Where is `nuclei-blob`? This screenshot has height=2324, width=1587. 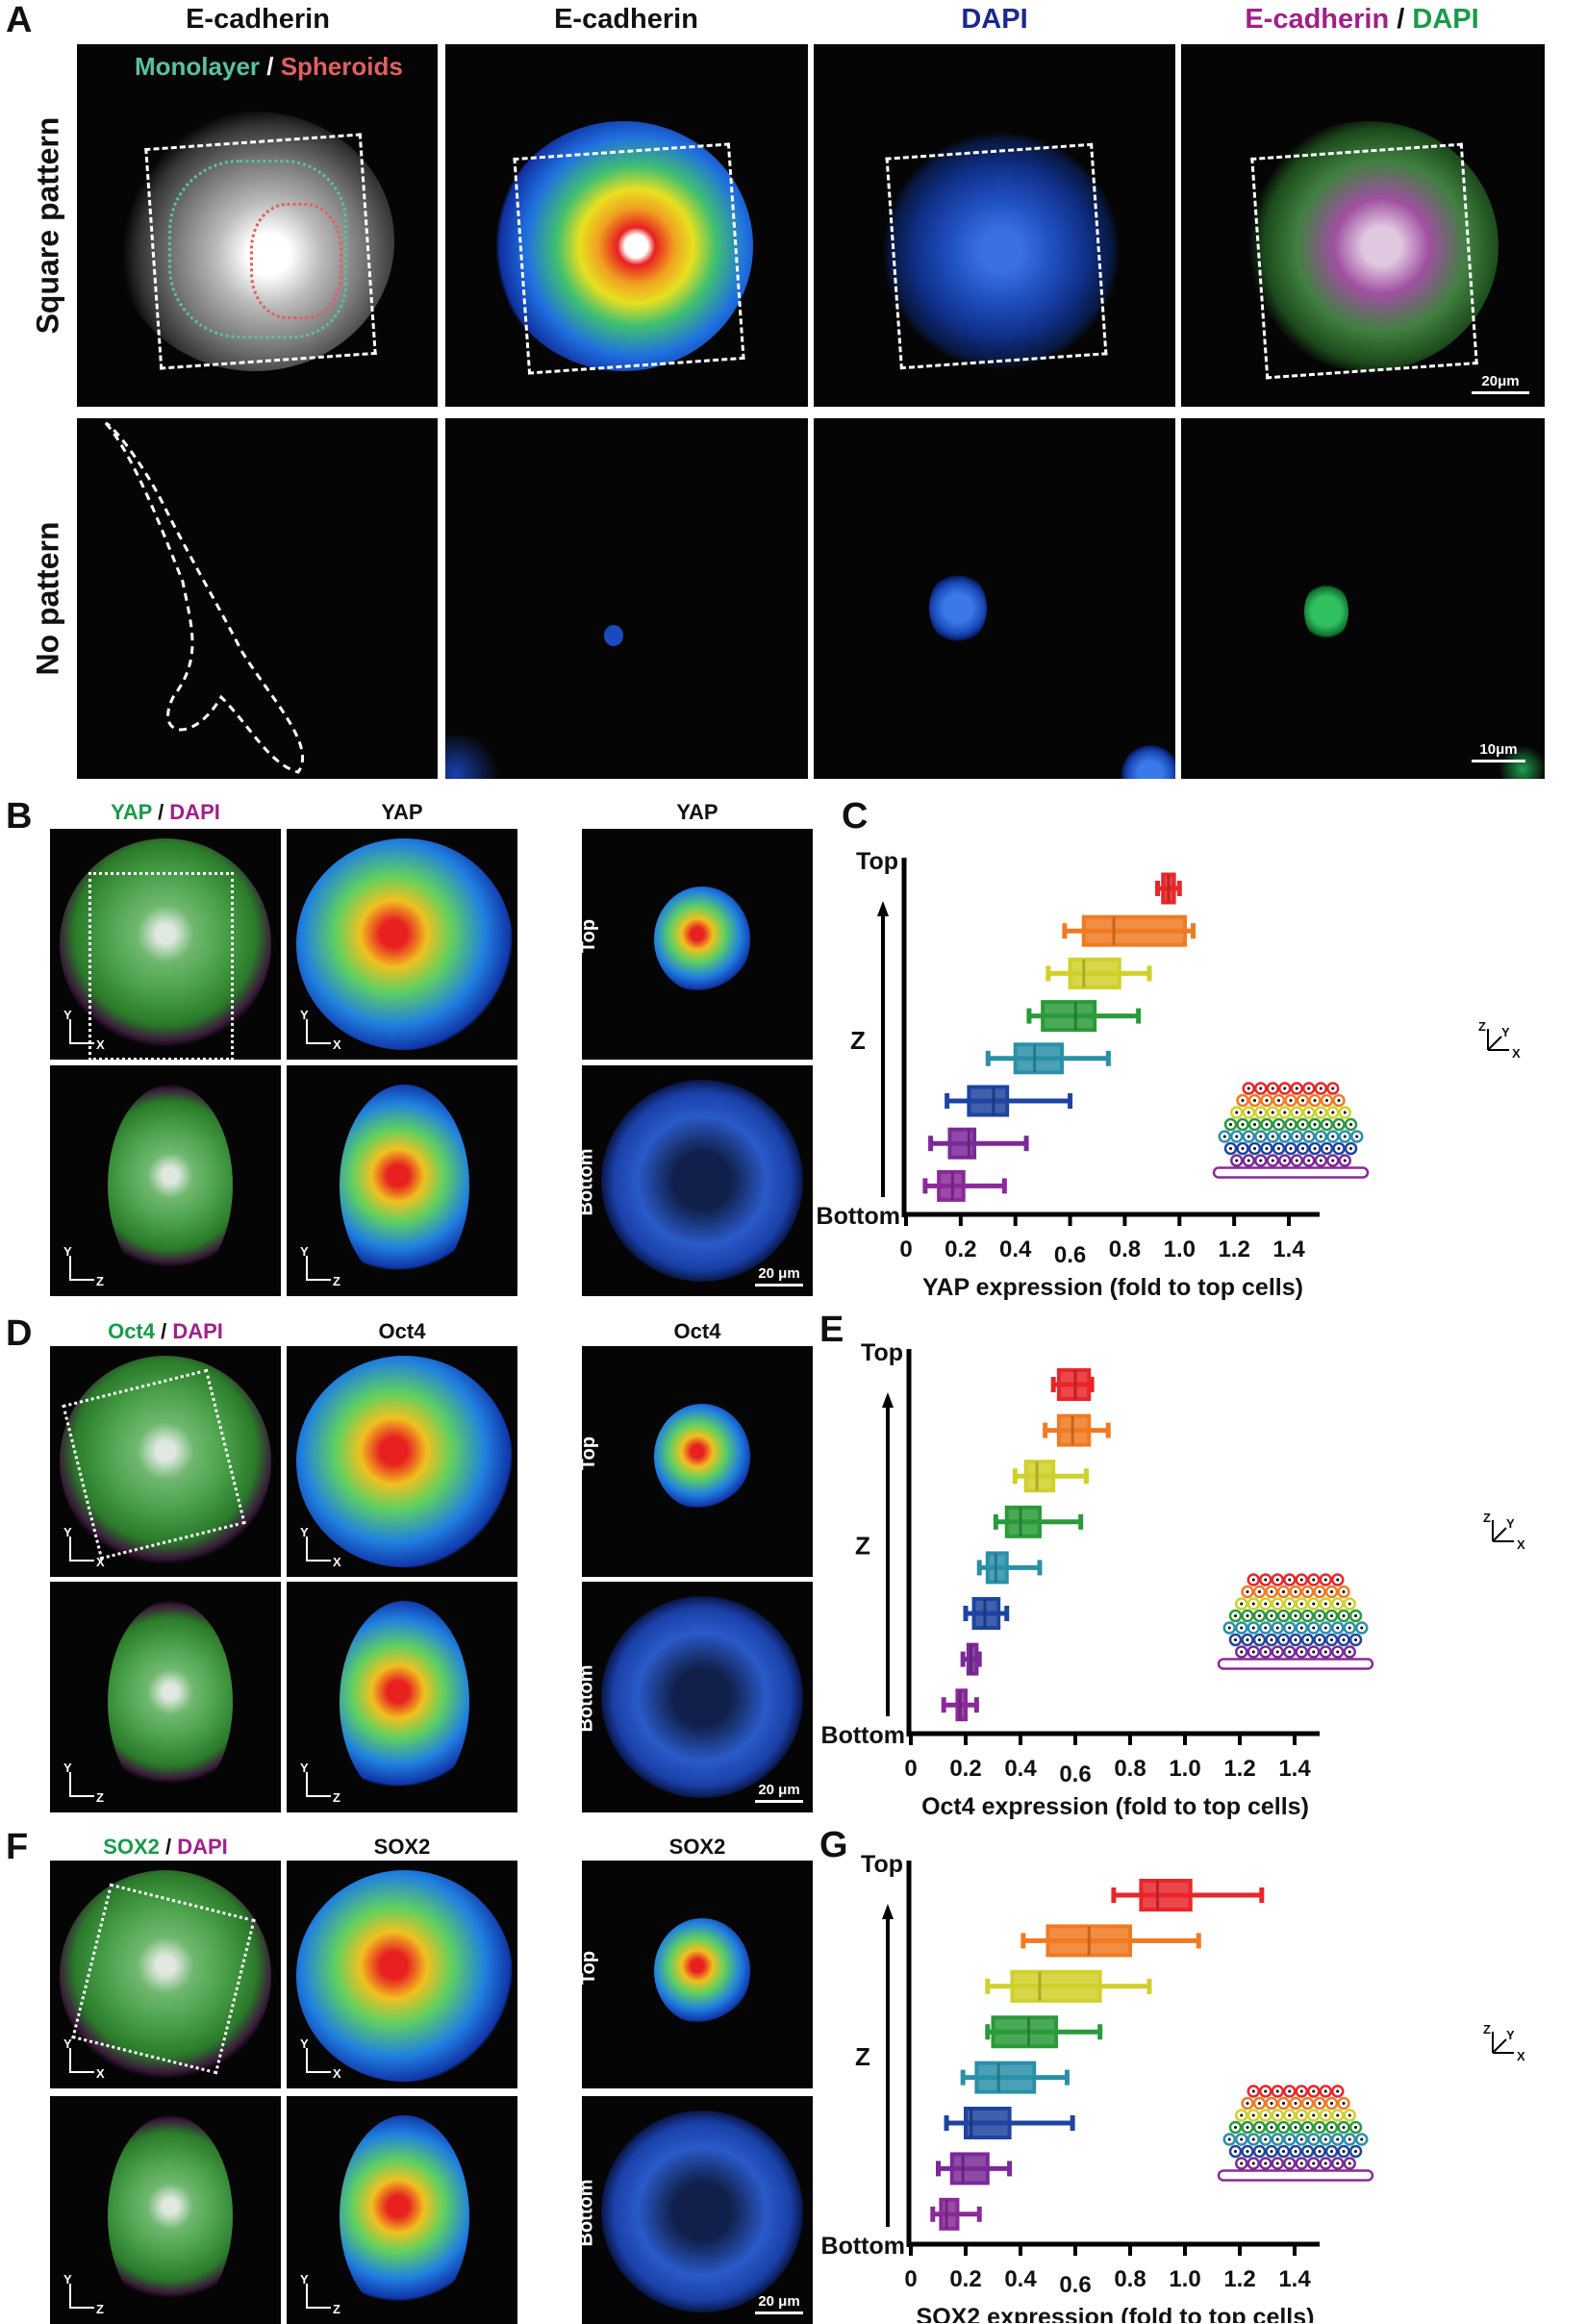 nuclei-blob is located at coordinates (1001, 251).